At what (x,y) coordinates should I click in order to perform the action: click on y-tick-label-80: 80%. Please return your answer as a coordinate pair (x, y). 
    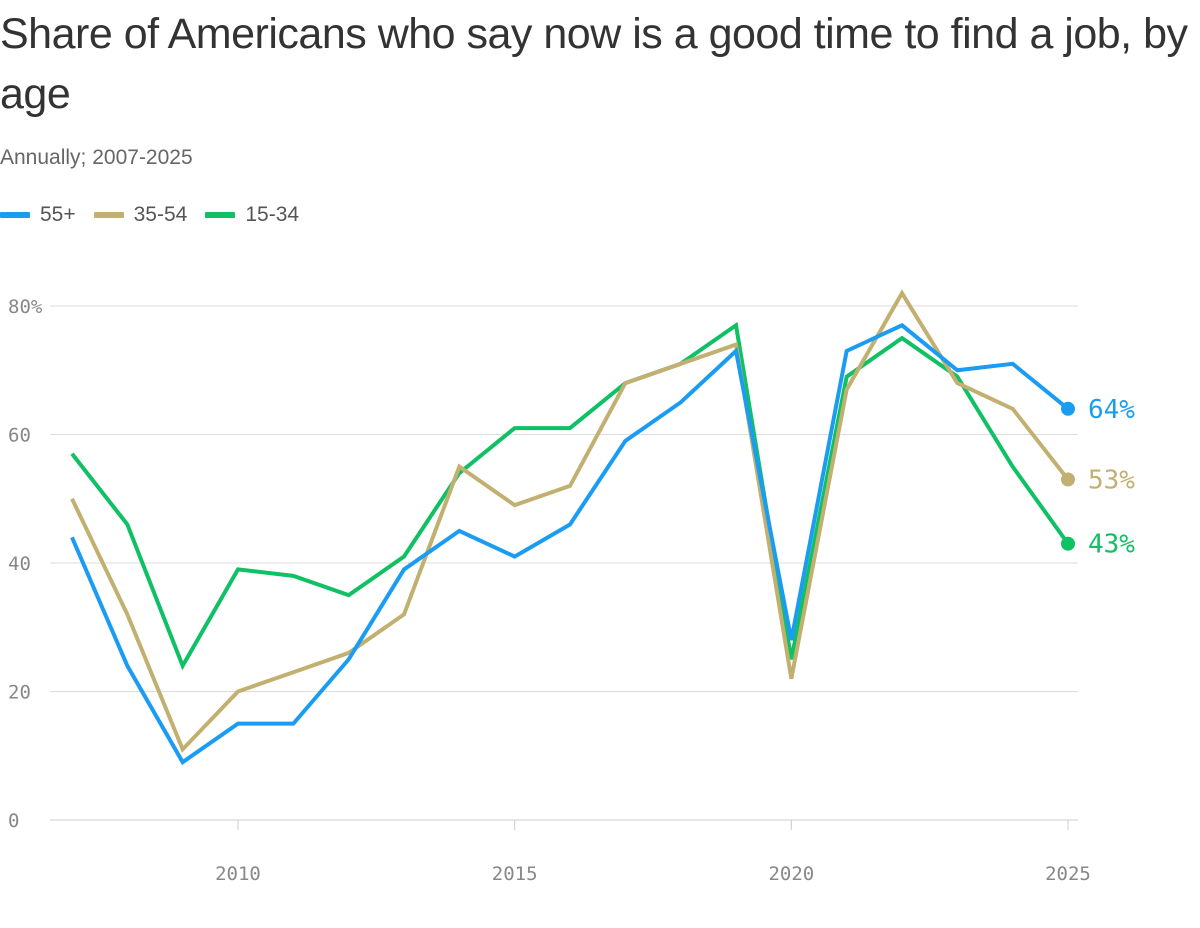
    Looking at the image, I should click on (25, 307).